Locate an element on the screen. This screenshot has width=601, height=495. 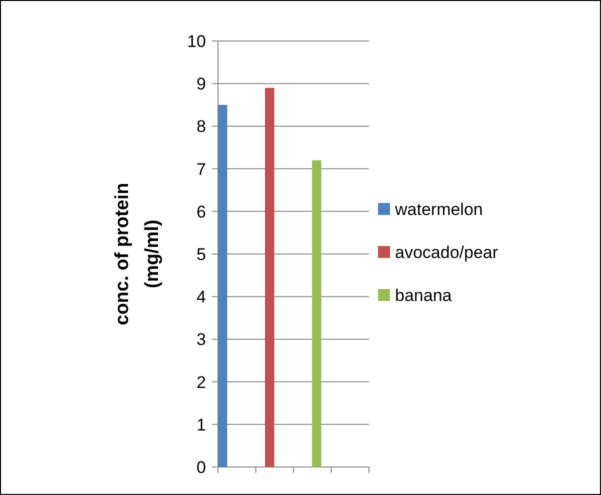
y-tick-label: 8 is located at coordinates (201, 126).